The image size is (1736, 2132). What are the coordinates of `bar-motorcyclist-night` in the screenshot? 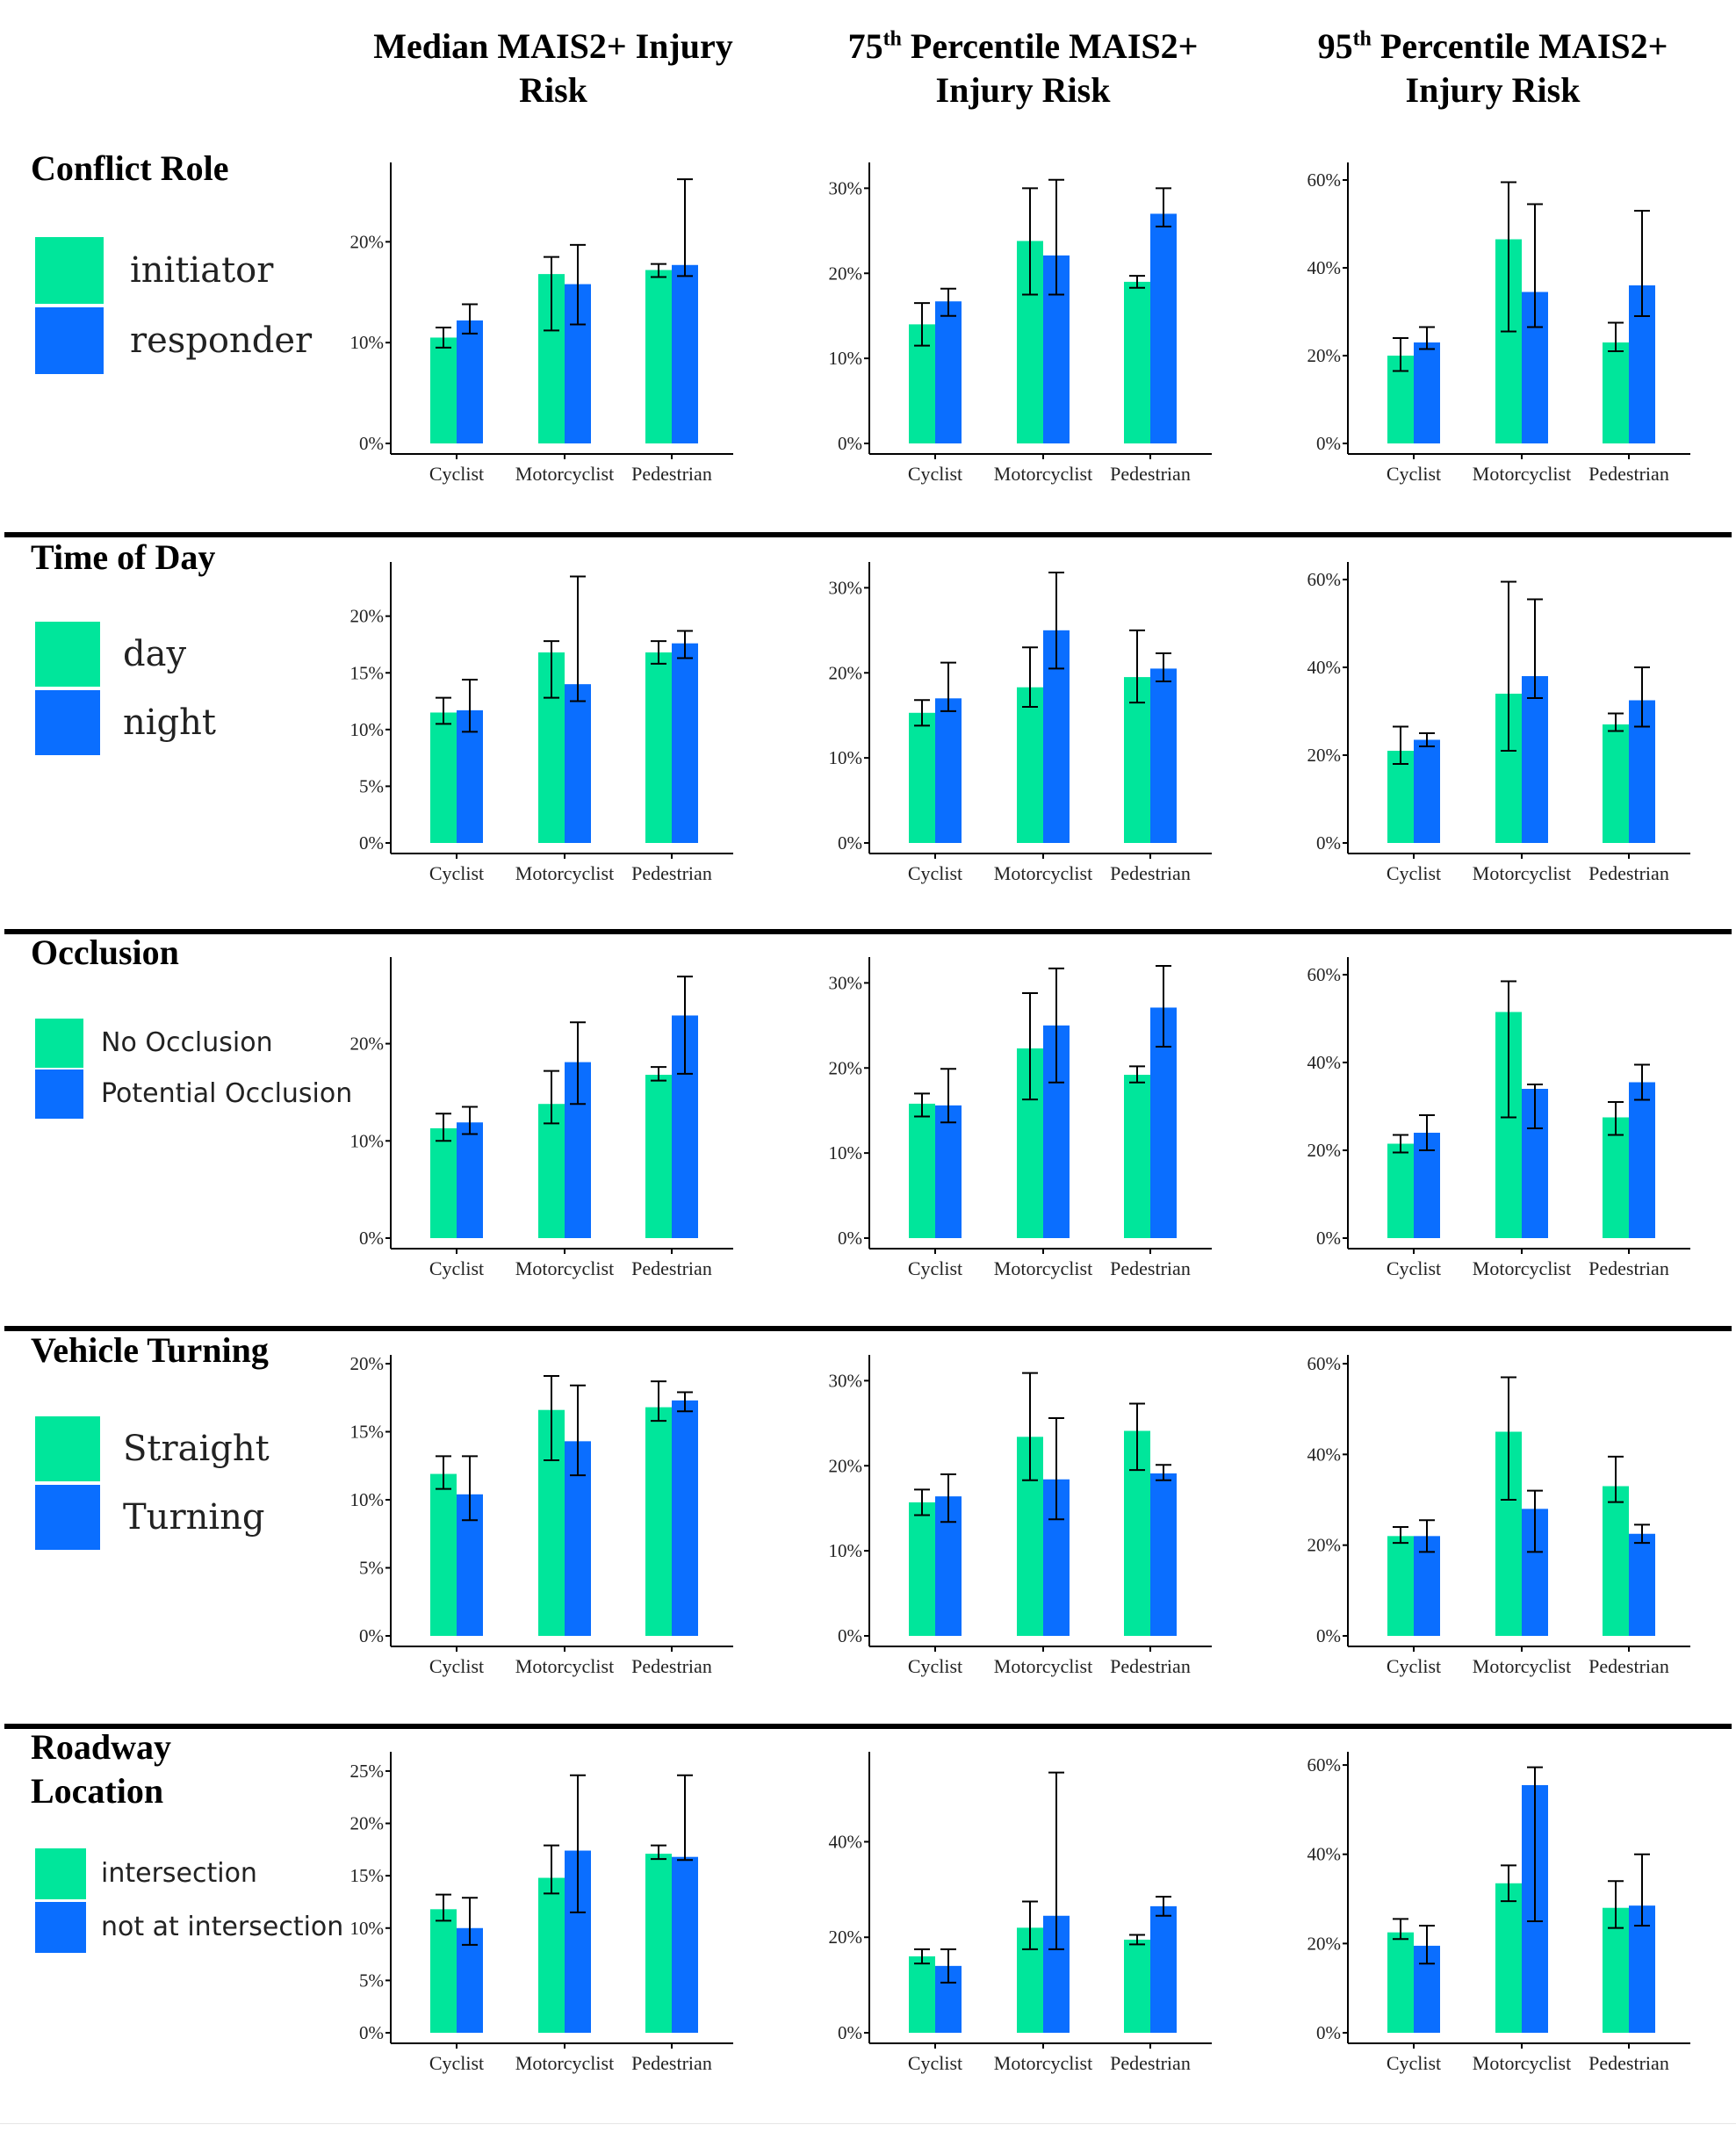 It's located at (578, 763).